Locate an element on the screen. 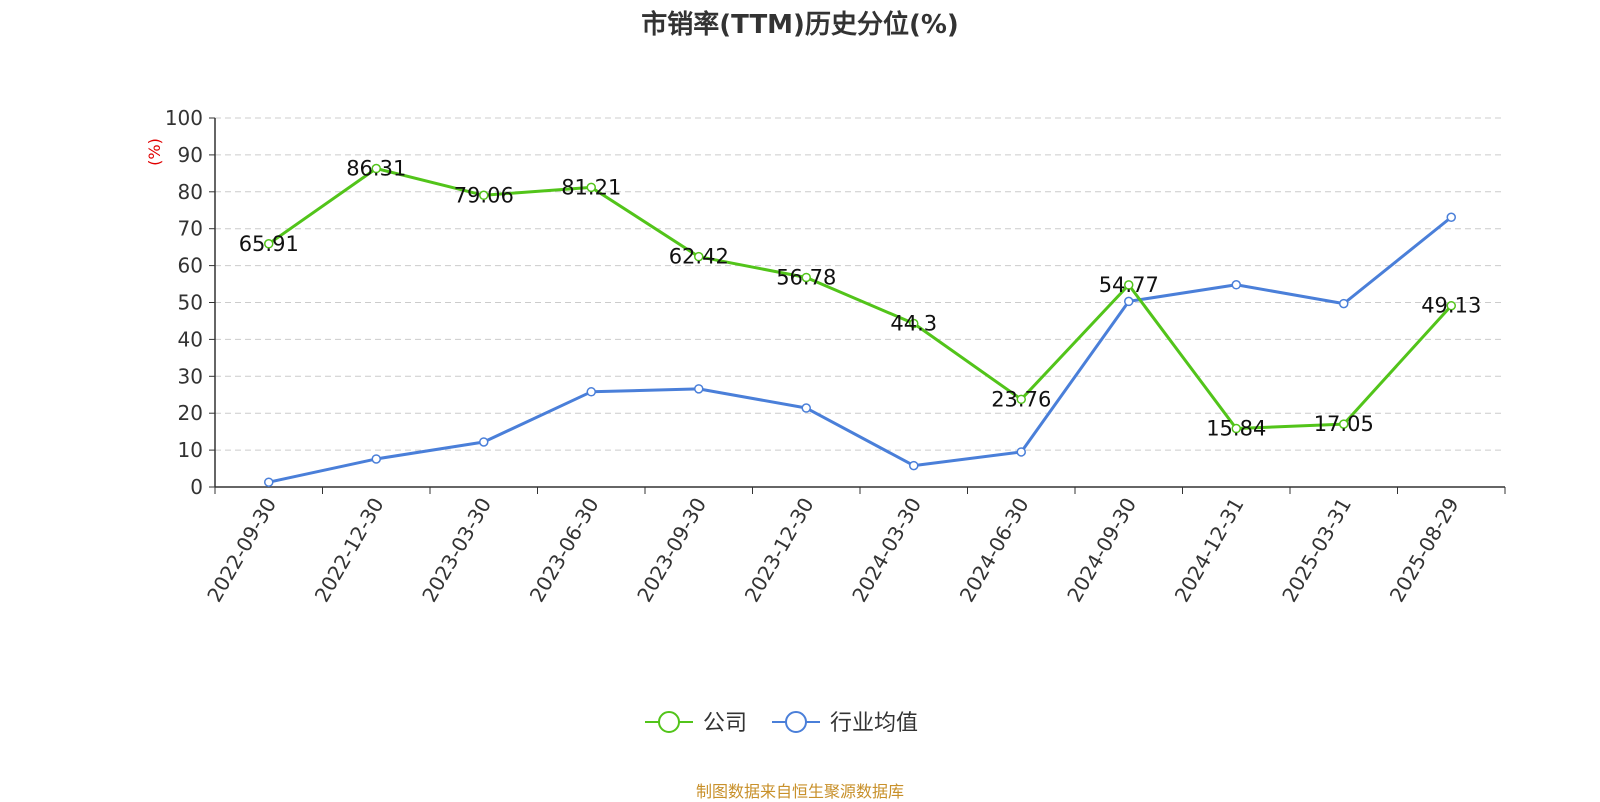 Image resolution: width=1600 pixels, height=802 pixels. legend-item-industry-average: 行业均值 is located at coordinates (845, 723).